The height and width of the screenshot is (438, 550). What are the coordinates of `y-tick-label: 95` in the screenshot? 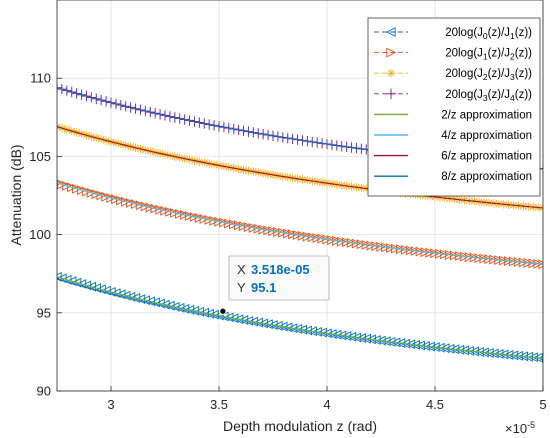 It's located at (44, 312).